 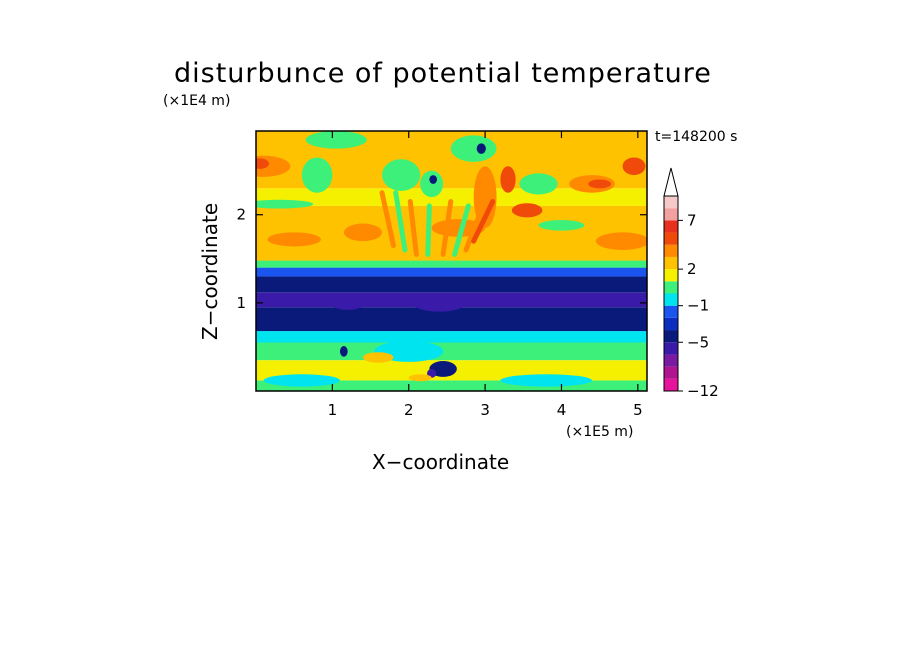 I want to click on time-label: t=148200 s, so click(x=696, y=137).